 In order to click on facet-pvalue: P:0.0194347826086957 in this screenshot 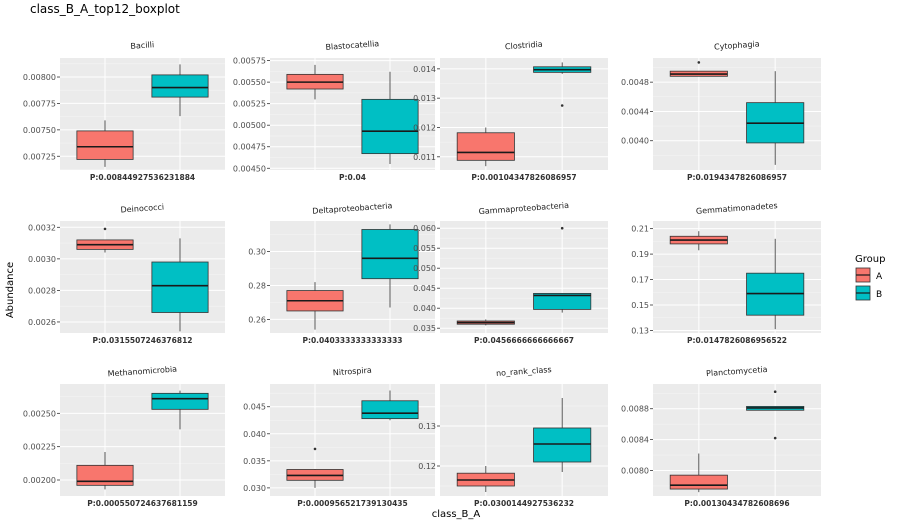, I will do `click(737, 177)`.